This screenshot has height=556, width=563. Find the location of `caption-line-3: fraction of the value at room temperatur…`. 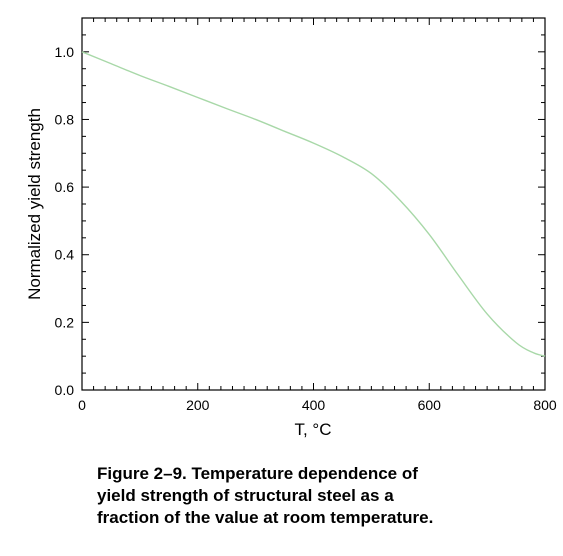

caption-line-3: fraction of the value at room temperatur… is located at coordinates (265, 517).